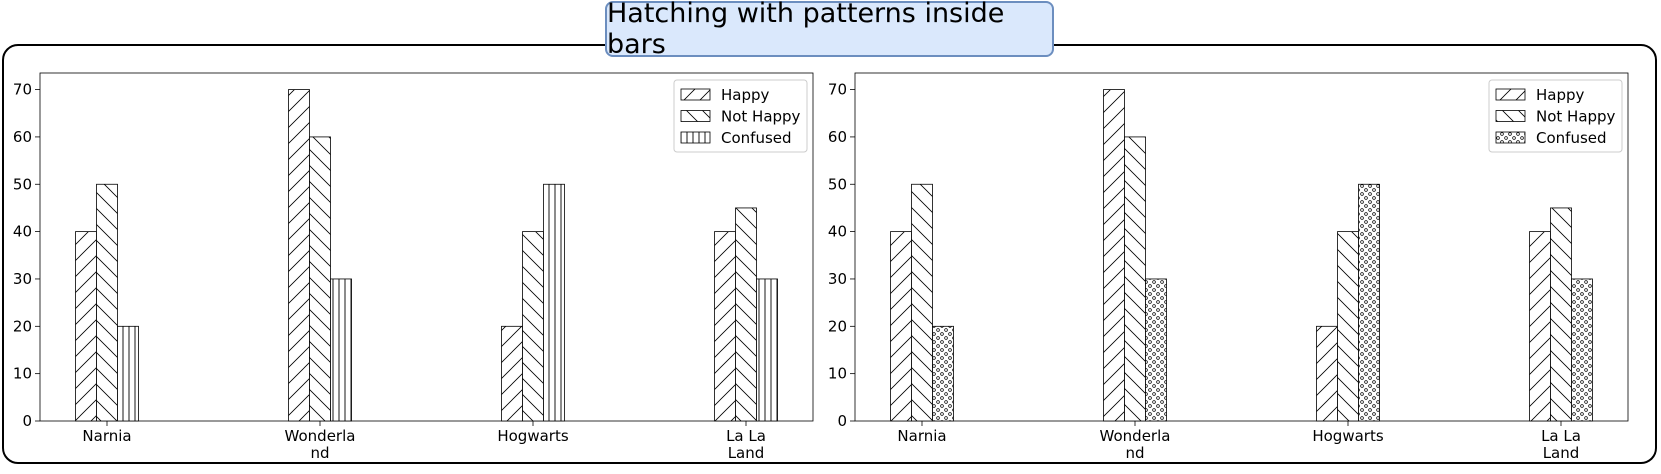 Image resolution: width=1661 pixels, height=474 pixels. I want to click on figure-title: Hatching with patterns inside bars, so click(829, 30).